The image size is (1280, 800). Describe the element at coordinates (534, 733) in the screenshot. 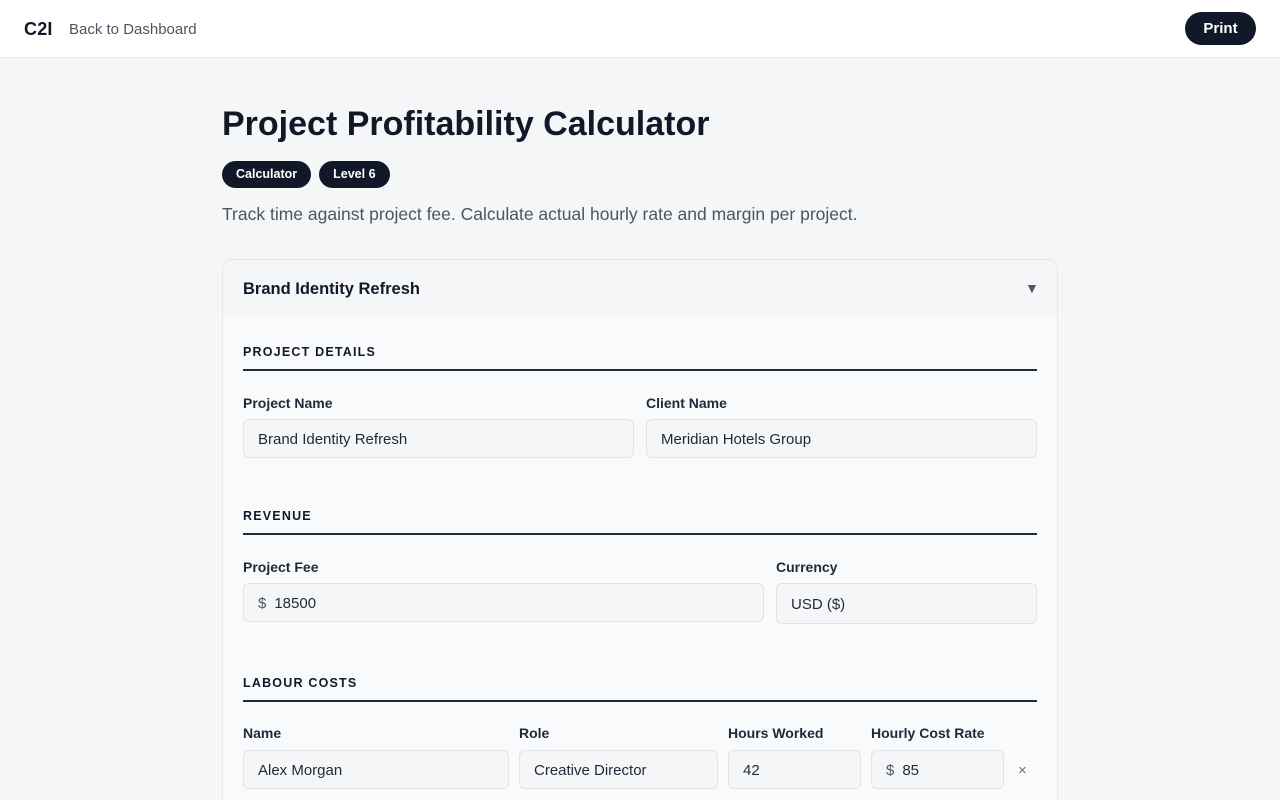

I see `column-header-role: Role` at that location.